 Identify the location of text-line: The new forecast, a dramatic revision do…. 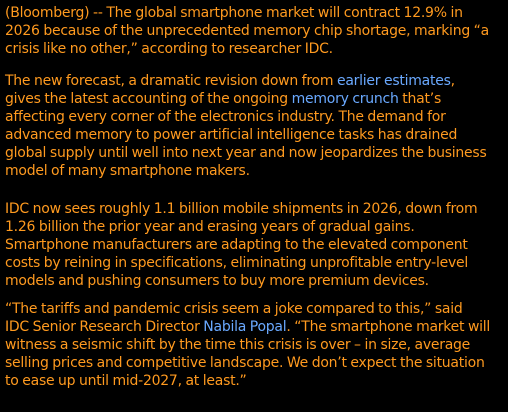
(245, 81).